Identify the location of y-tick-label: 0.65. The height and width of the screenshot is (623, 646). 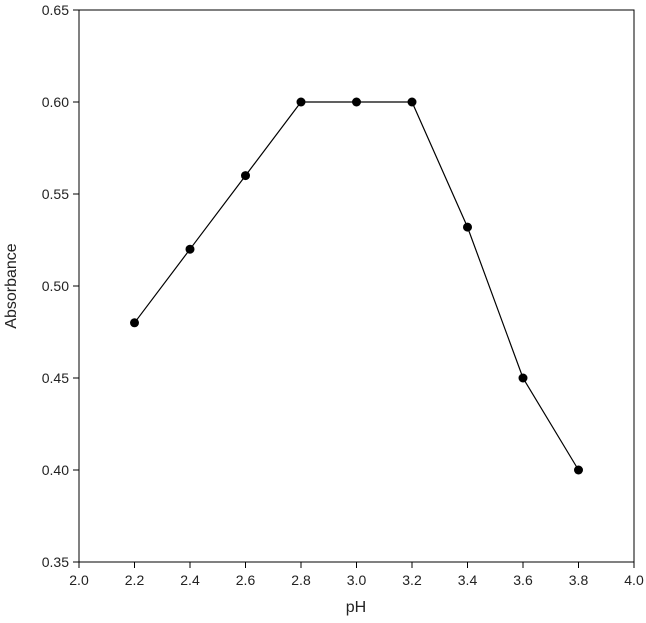
(55, 10).